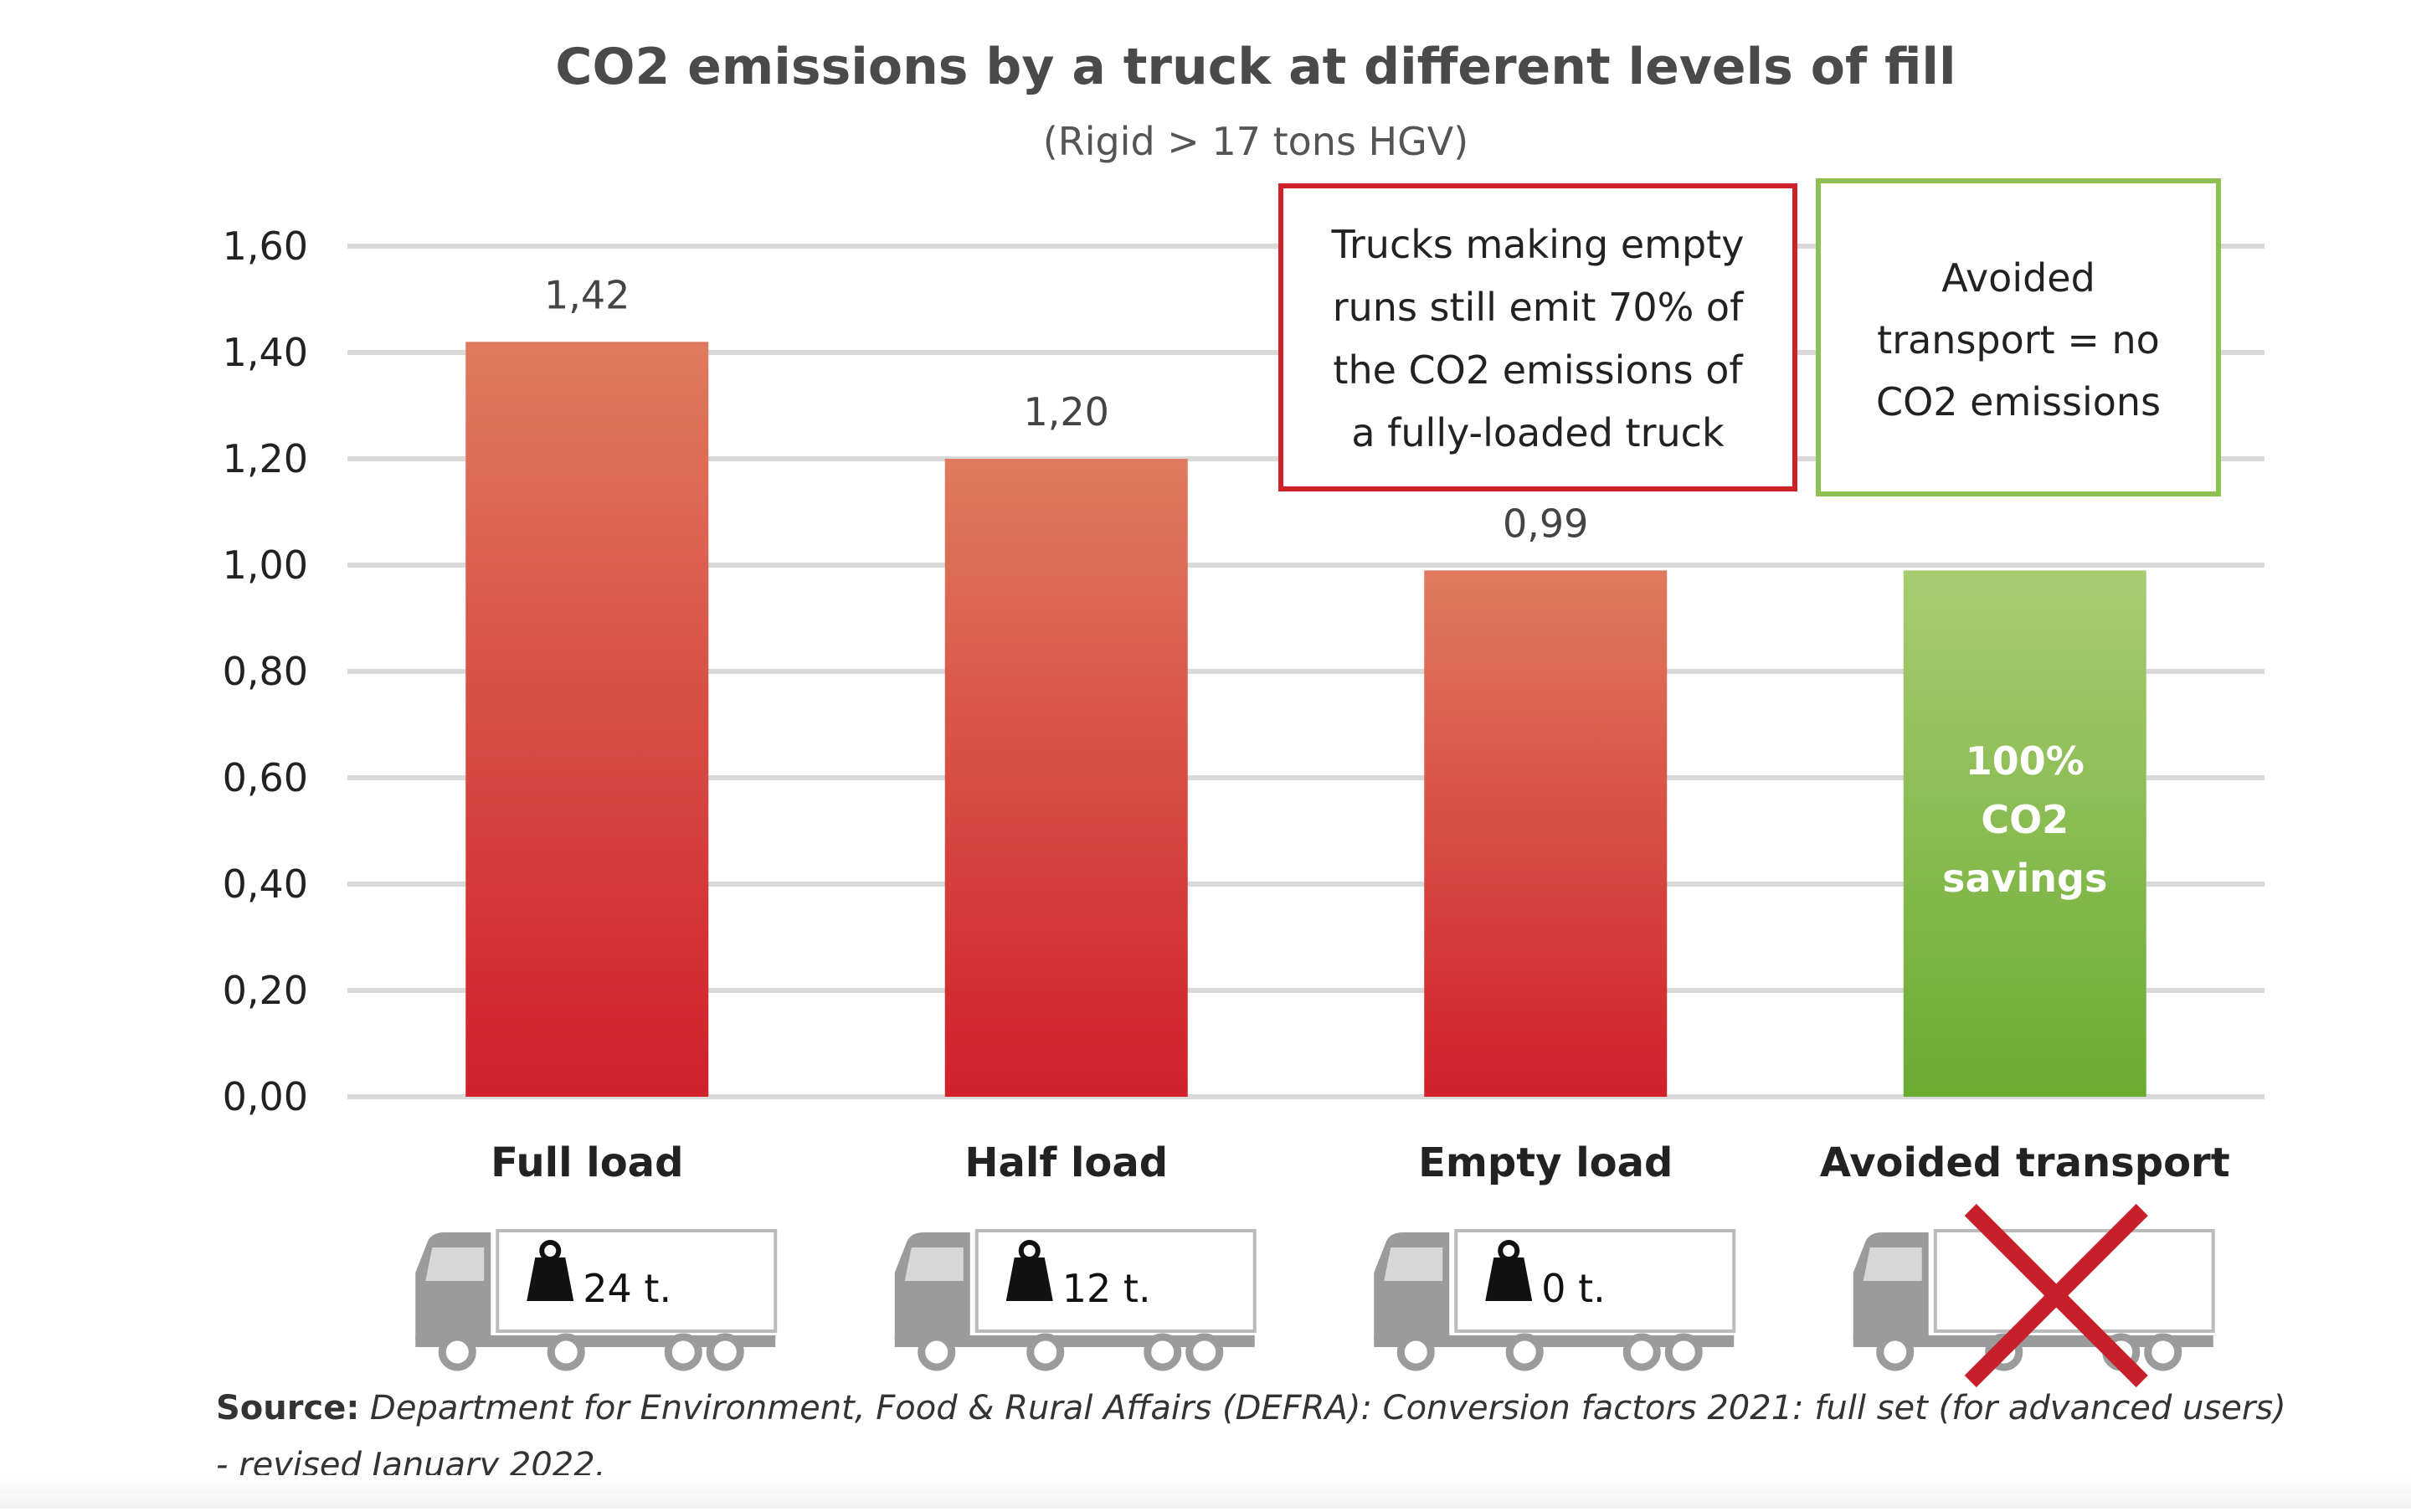 This screenshot has height=1512, width=2411. I want to click on x-tick-label: Full load, so click(587, 1163).